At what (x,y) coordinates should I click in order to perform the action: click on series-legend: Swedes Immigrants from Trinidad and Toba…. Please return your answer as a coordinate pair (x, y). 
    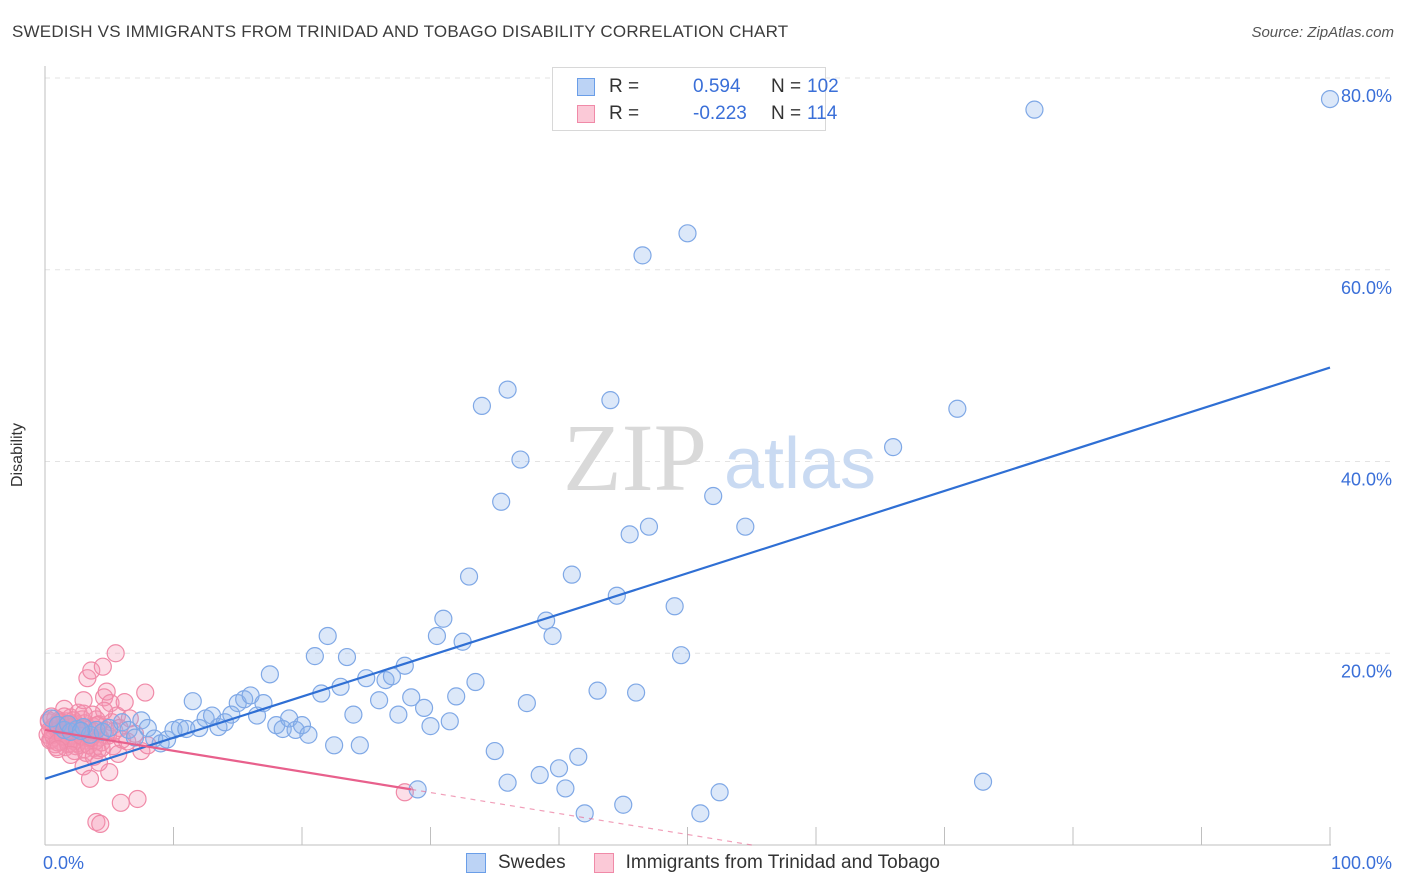
    Looking at the image, I should click on (703, 863).